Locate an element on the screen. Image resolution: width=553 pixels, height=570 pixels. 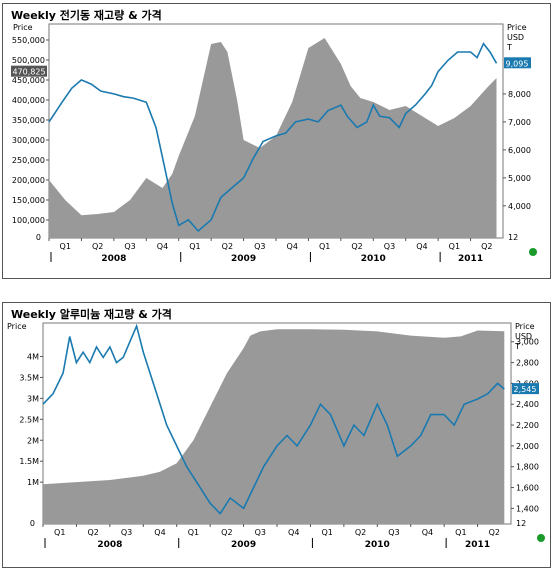
left-tick-label: 2.5M is located at coordinates (29, 419).